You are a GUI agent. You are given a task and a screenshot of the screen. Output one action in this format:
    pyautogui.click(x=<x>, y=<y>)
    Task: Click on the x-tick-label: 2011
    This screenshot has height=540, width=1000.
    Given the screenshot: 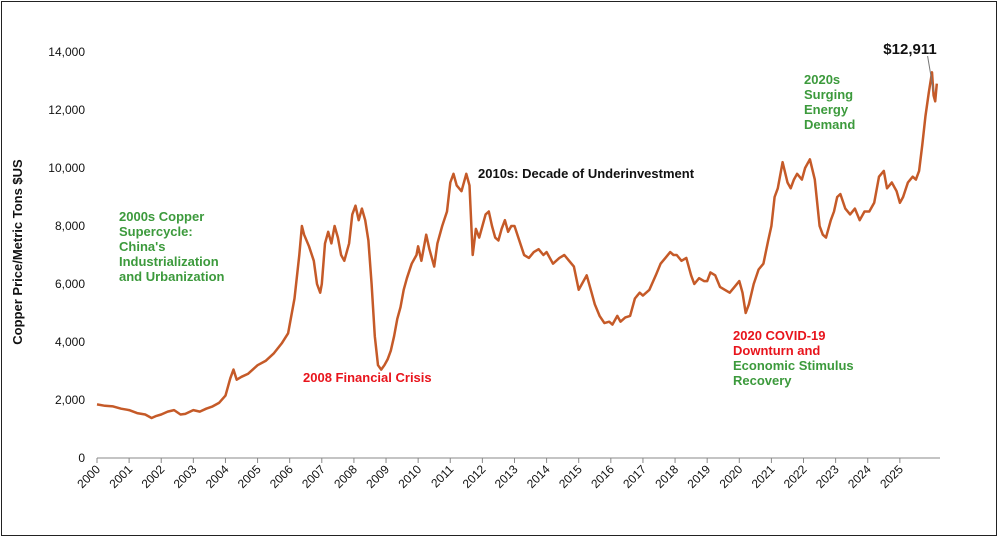 What is the action you would take?
    pyautogui.click(x=442, y=476)
    